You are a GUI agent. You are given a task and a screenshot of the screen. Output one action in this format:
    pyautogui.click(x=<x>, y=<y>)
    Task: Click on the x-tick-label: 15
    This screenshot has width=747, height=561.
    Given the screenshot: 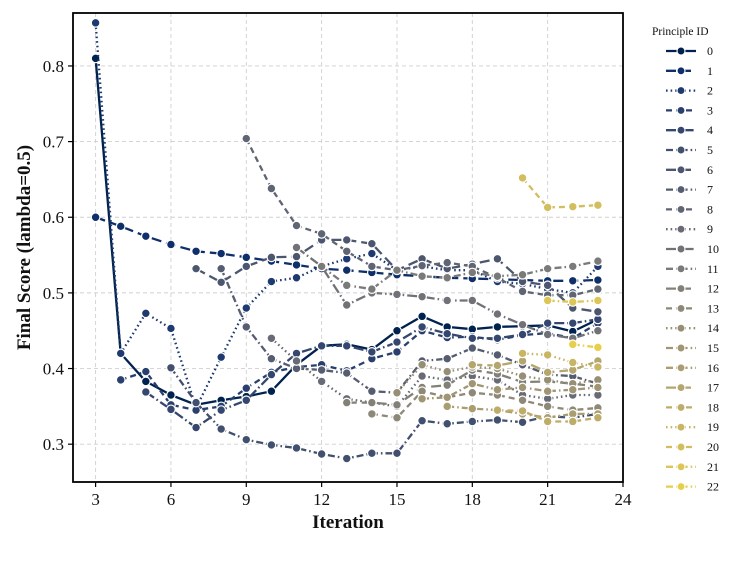 What is the action you would take?
    pyautogui.click(x=396, y=499)
    